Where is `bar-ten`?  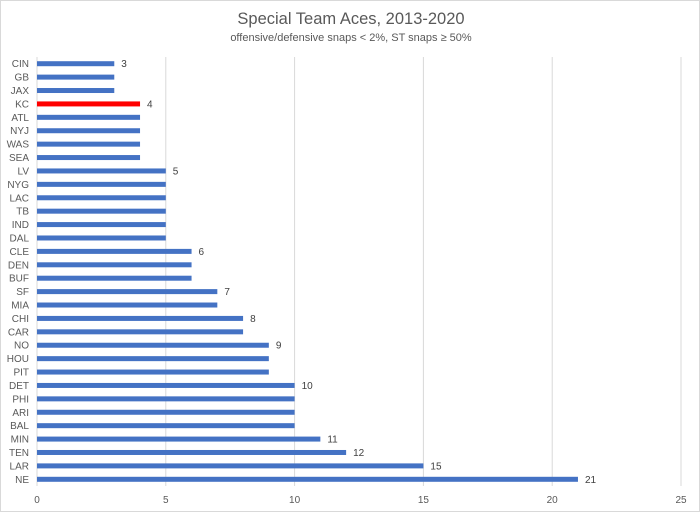 bar-ten is located at coordinates (192, 452).